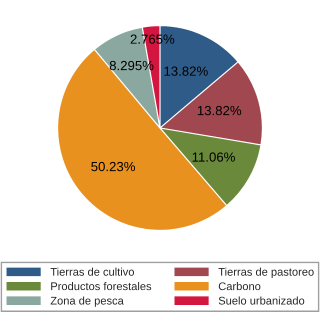 The image size is (320, 320). I want to click on legend-label: Productos forestales, so click(101, 286).